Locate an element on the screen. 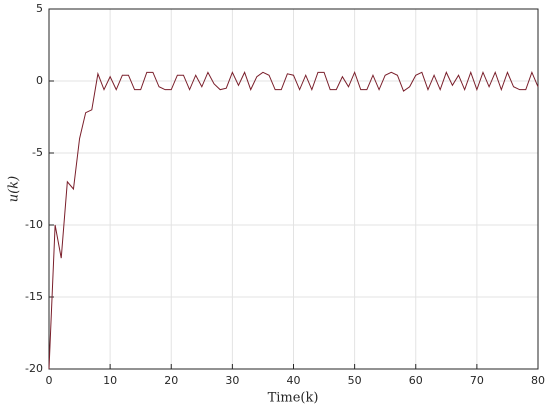  y-tick-label: -5 is located at coordinates (37, 152).